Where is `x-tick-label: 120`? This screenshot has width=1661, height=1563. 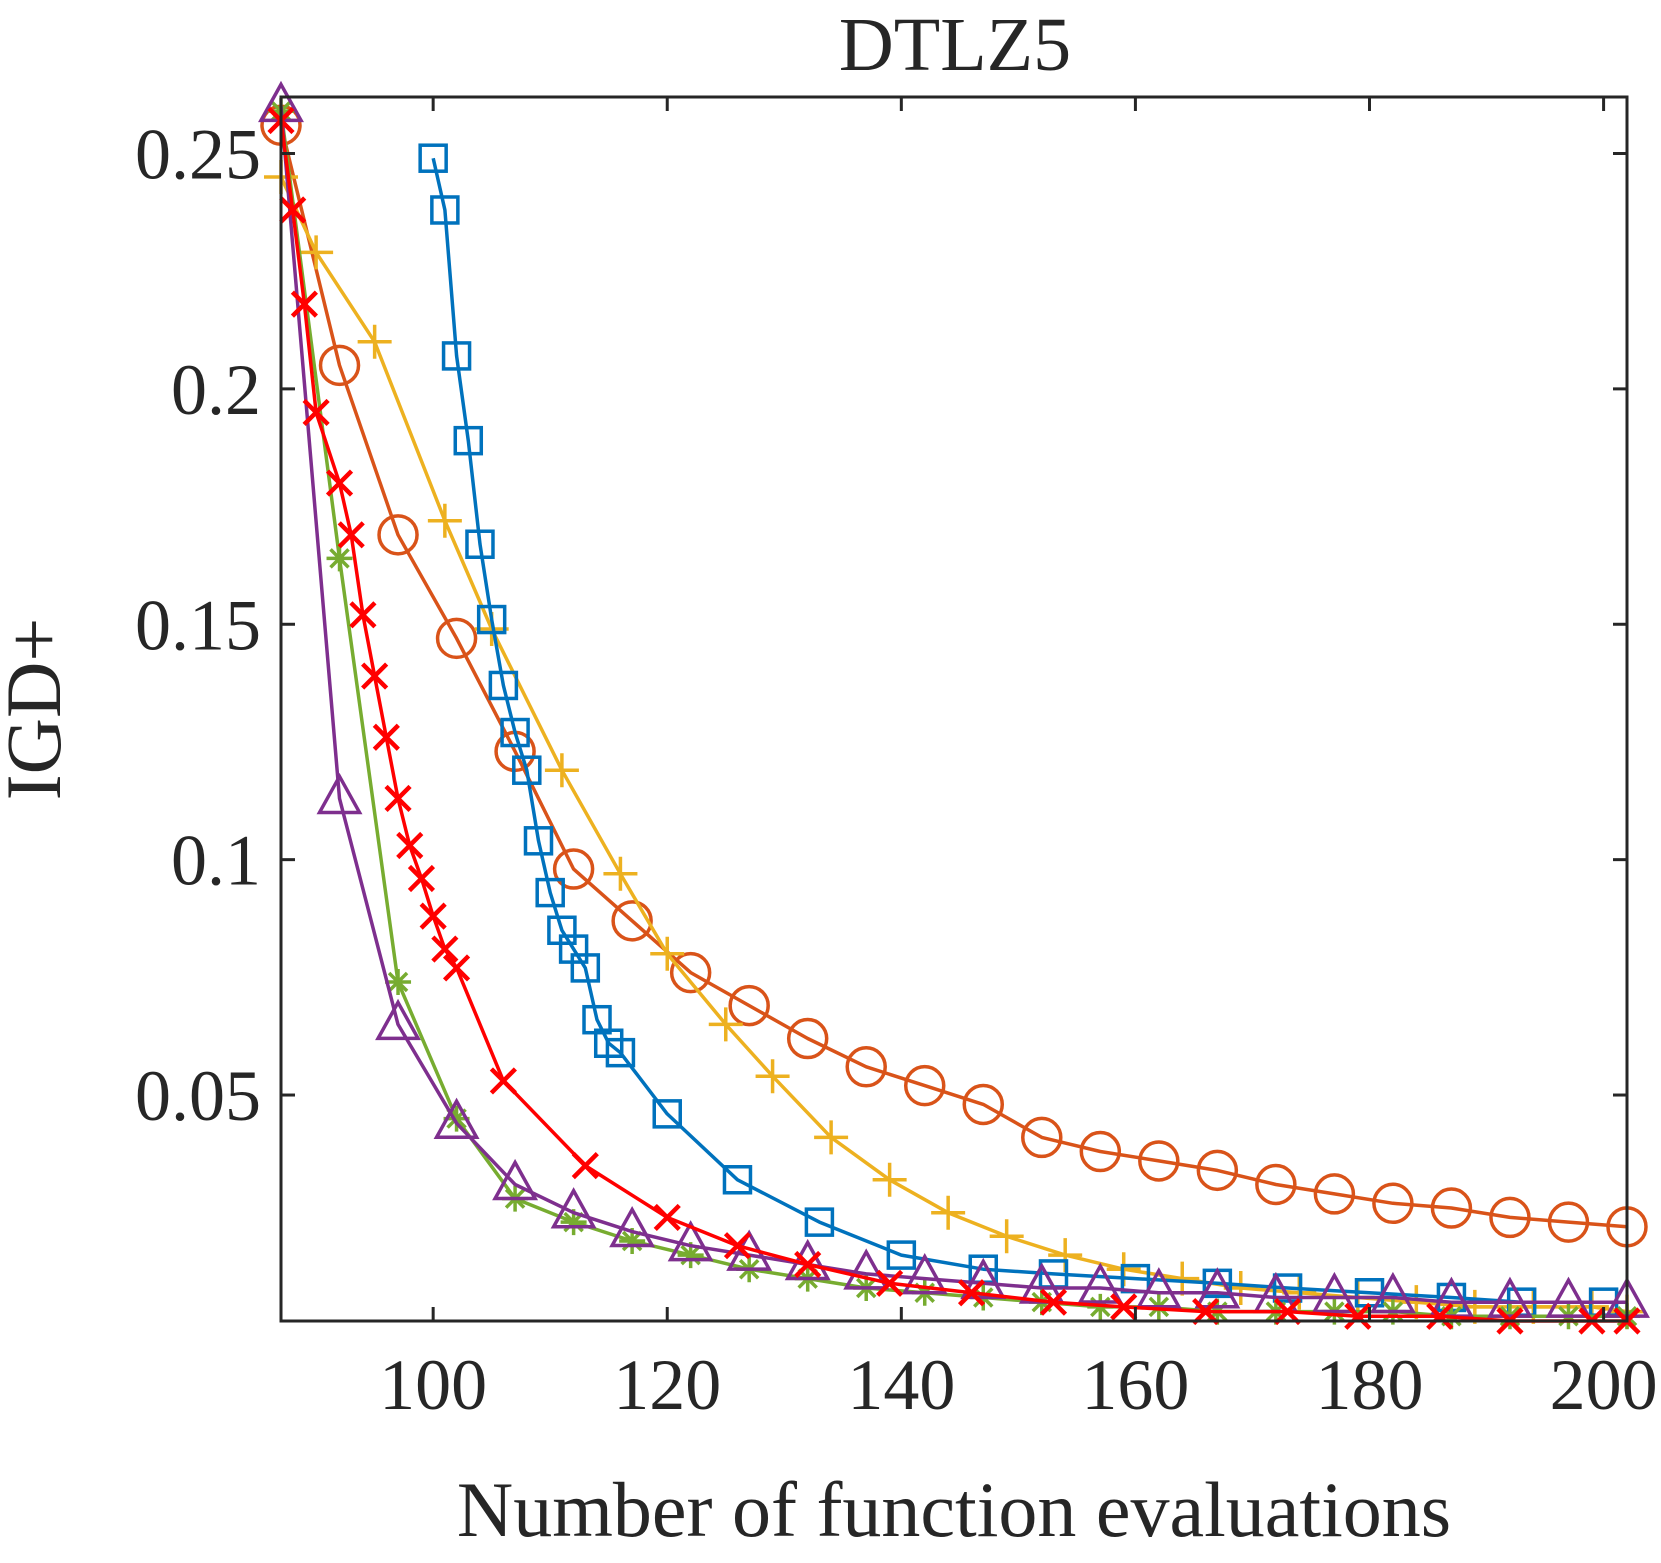 x-tick-label: 120 is located at coordinates (667, 1385).